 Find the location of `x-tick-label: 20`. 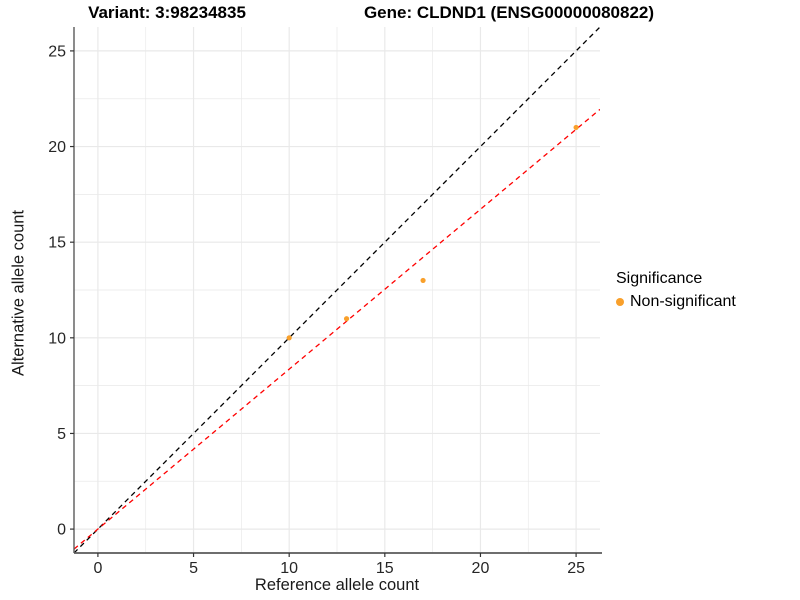

x-tick-label: 20 is located at coordinates (481, 568).